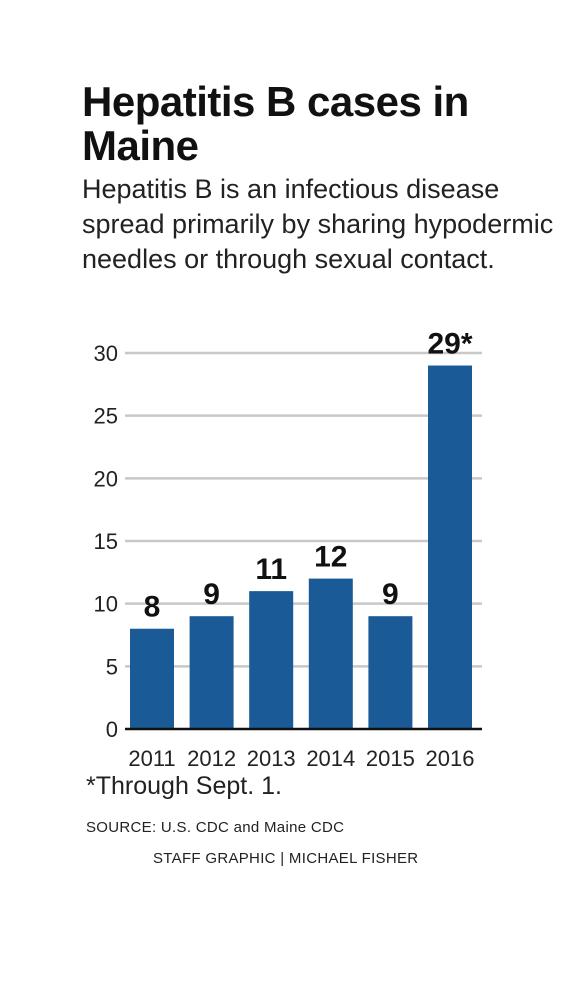 This screenshot has width=581, height=999. I want to click on x-tick-label: 2016, so click(450, 758).